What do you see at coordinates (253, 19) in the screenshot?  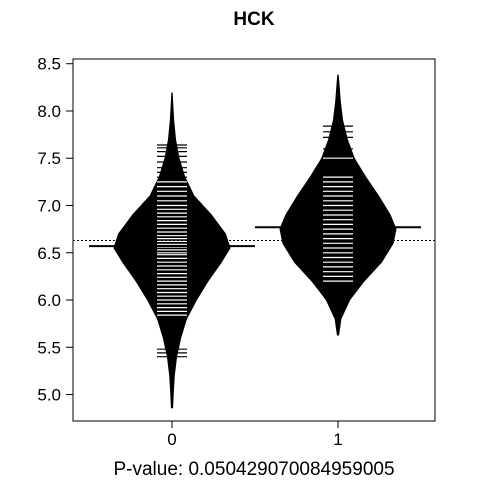 I see `chart-title: HCK` at bounding box center [253, 19].